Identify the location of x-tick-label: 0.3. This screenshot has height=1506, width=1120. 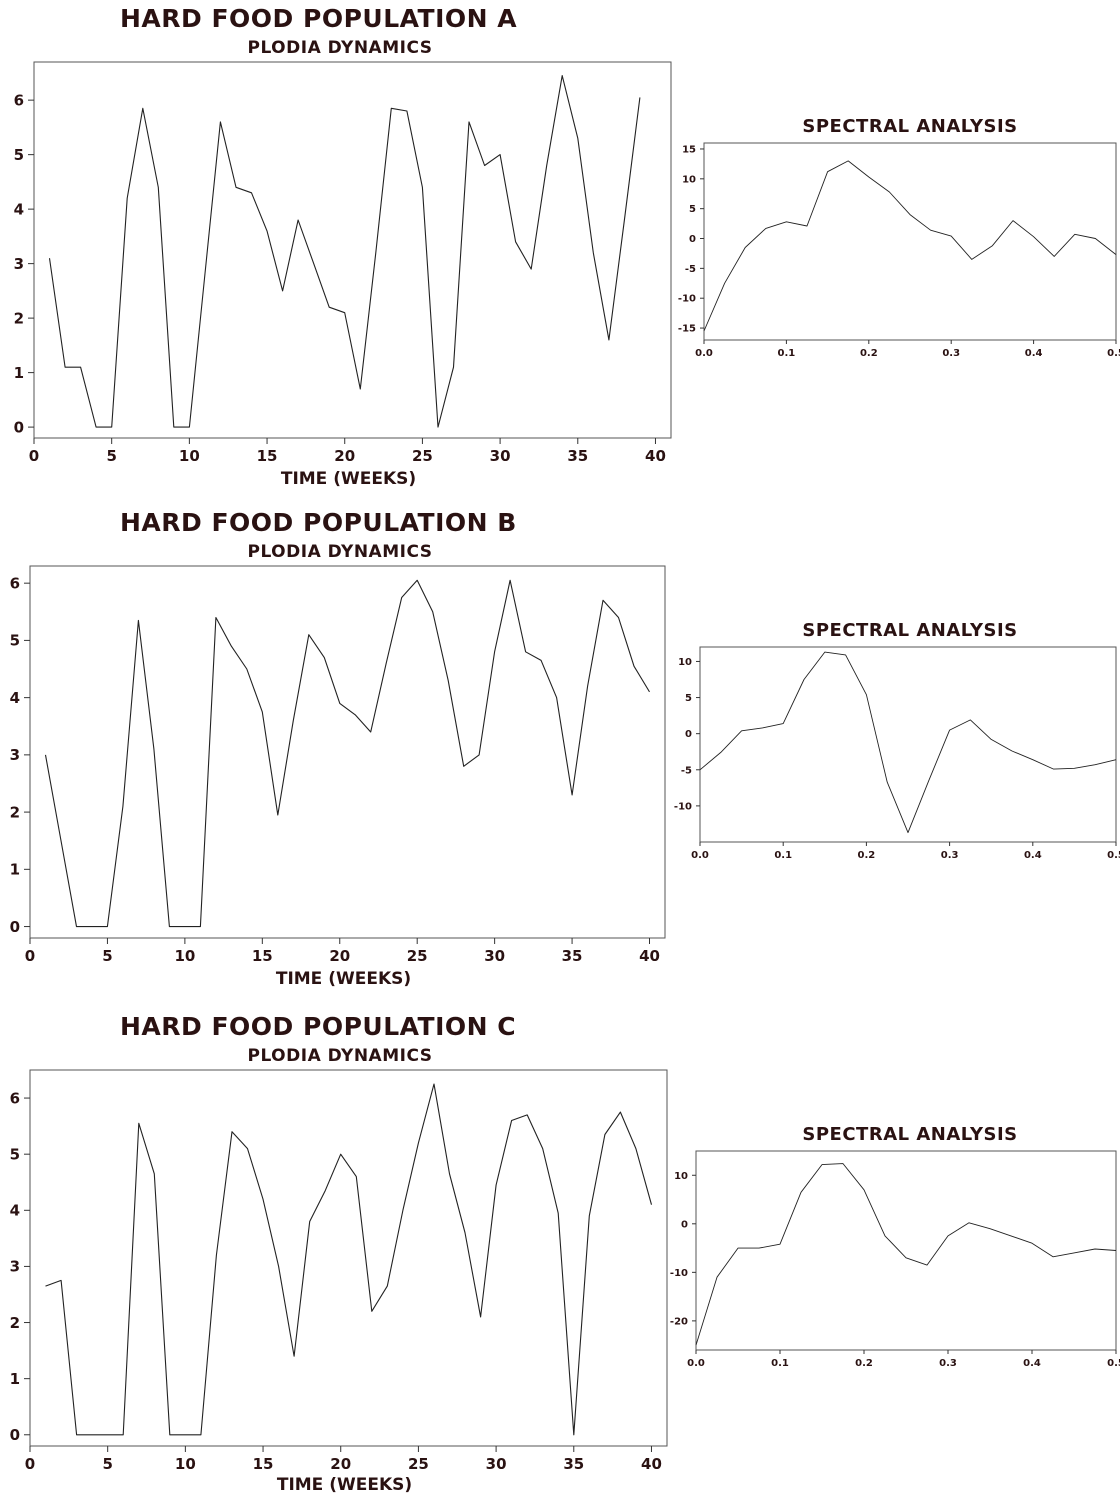
(951, 353).